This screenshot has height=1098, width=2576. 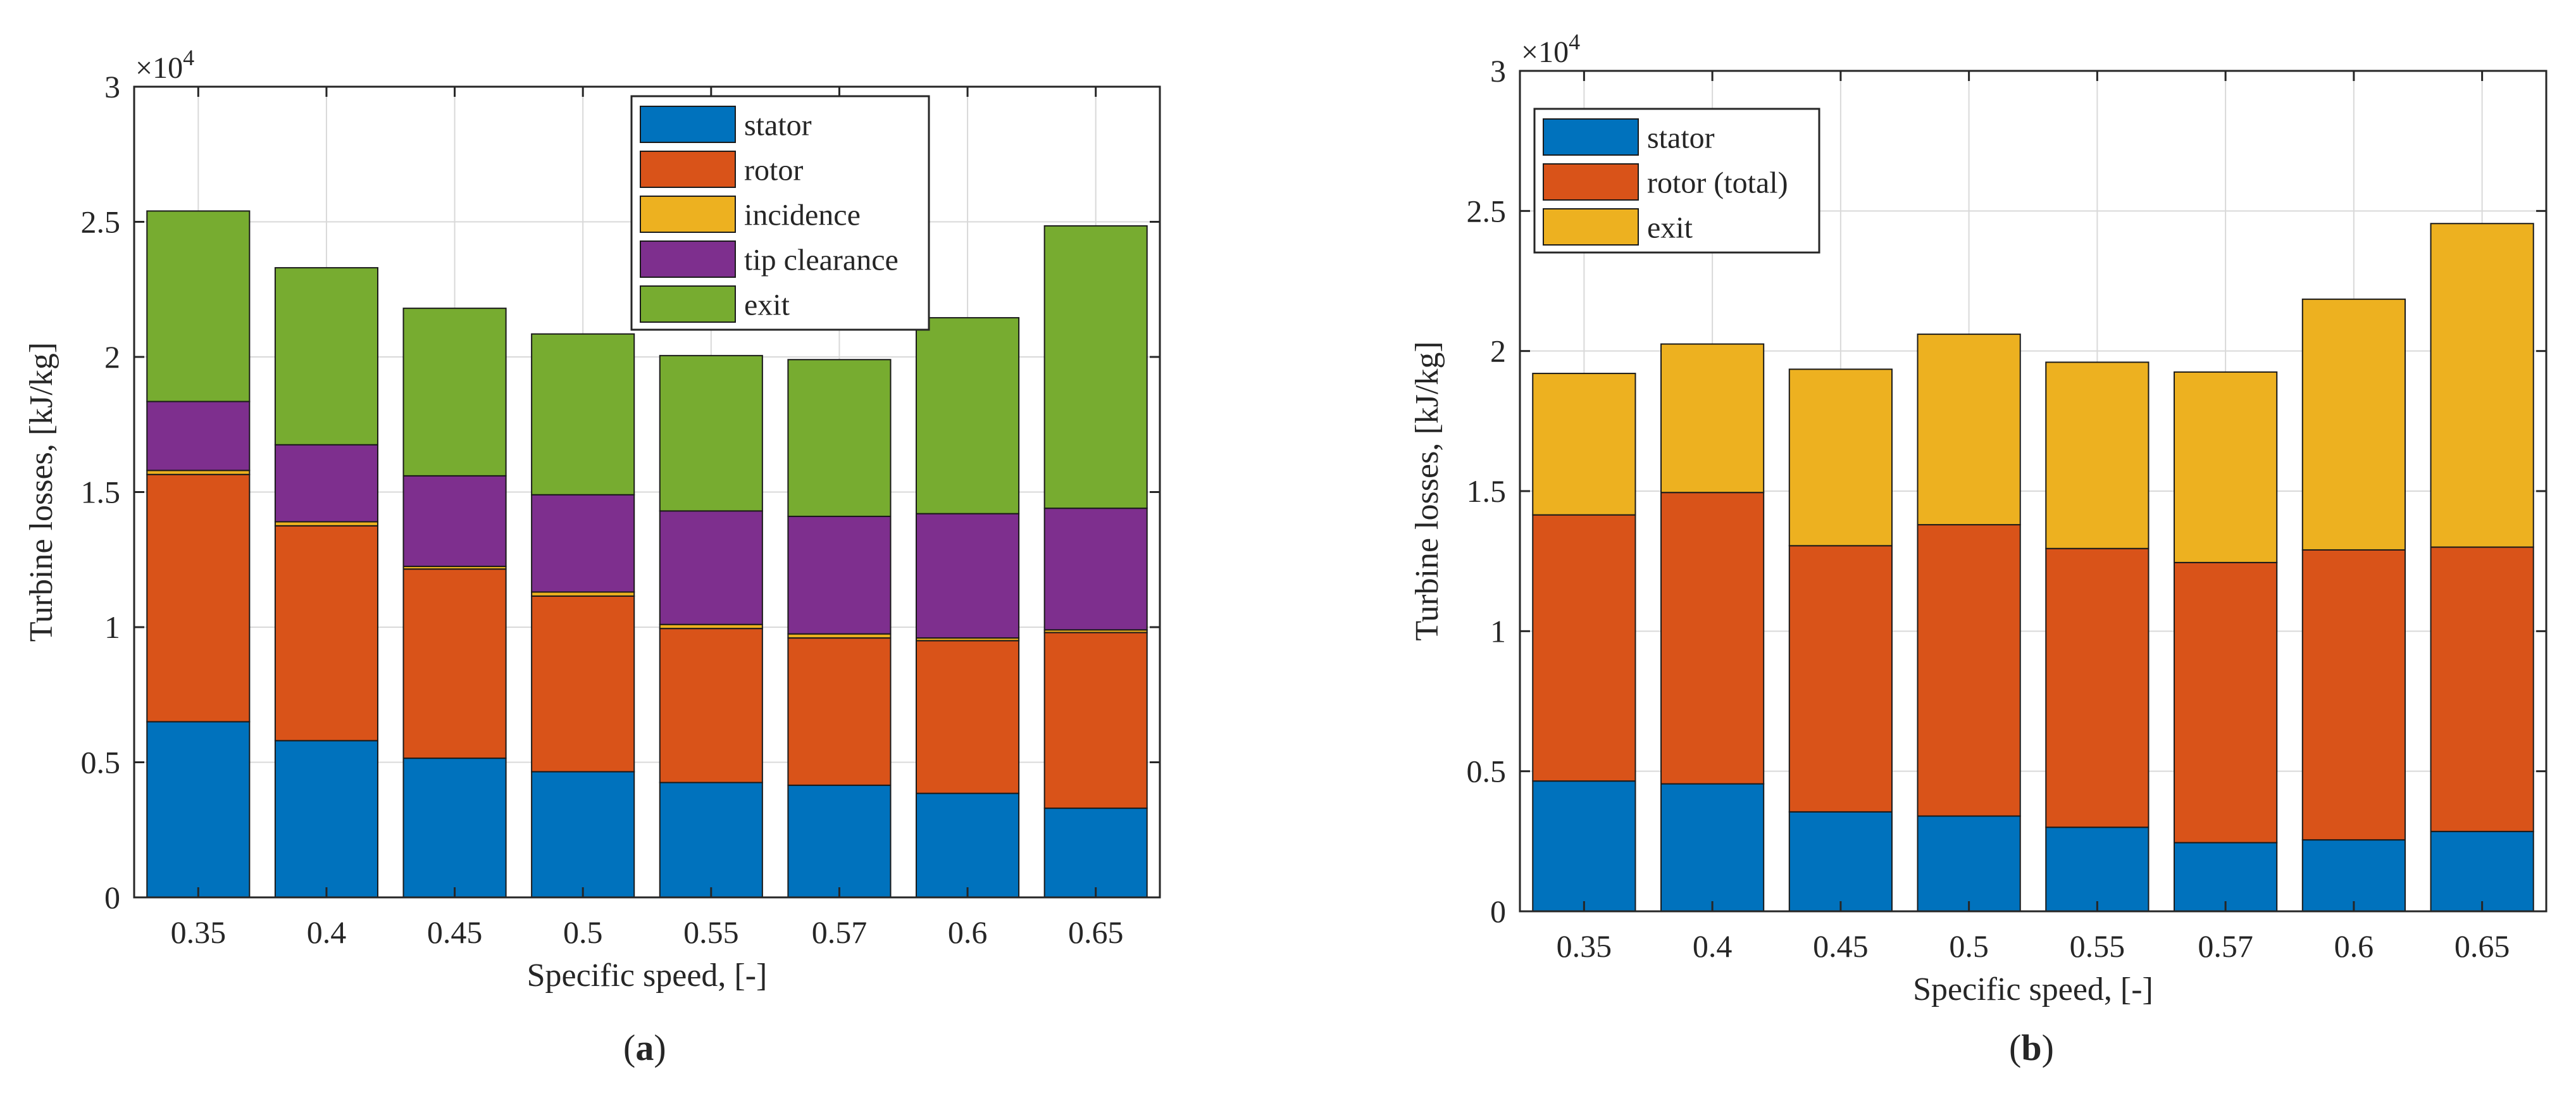 I want to click on x-tick-label: 0.4, so click(x=1713, y=946).